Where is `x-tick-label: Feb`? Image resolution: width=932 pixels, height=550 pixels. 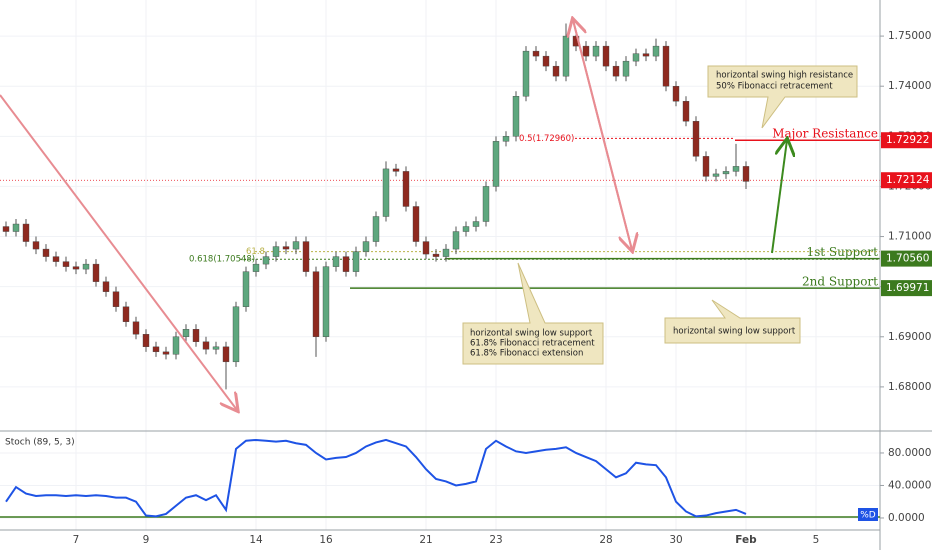
x-tick-label: Feb is located at coordinates (746, 540).